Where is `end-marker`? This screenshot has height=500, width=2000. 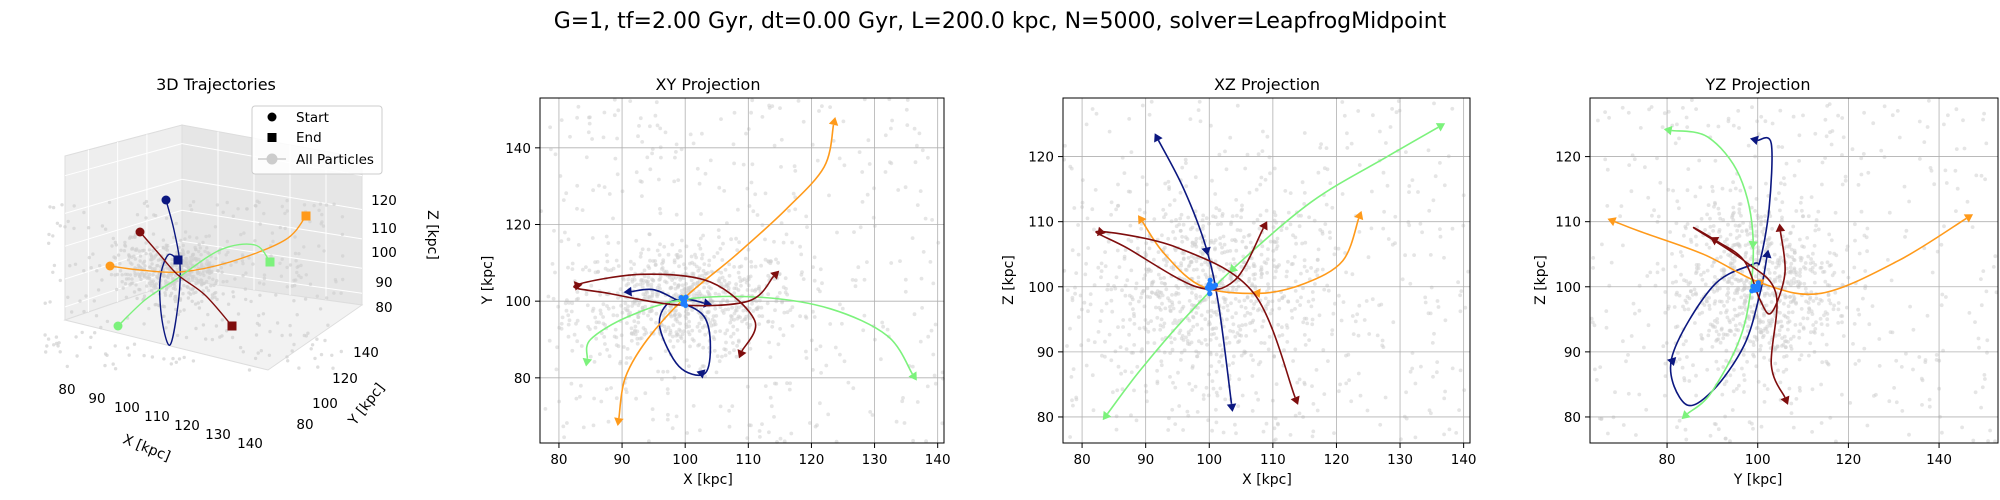 end-marker is located at coordinates (306, 216).